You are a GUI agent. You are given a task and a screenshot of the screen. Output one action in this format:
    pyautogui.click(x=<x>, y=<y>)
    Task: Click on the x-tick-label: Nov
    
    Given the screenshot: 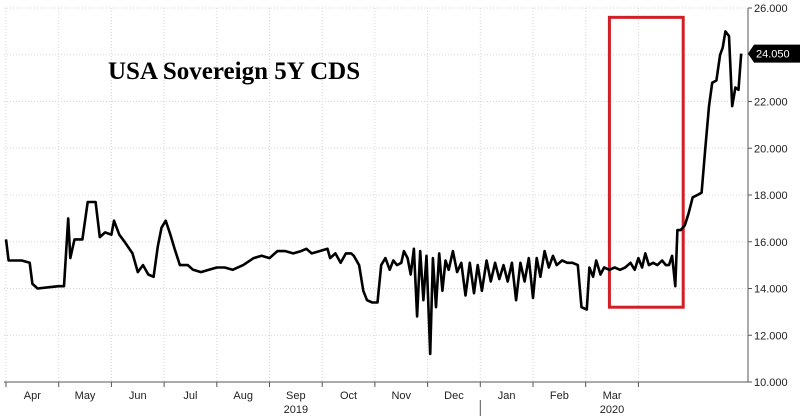 What is the action you would take?
    pyautogui.click(x=401, y=396)
    